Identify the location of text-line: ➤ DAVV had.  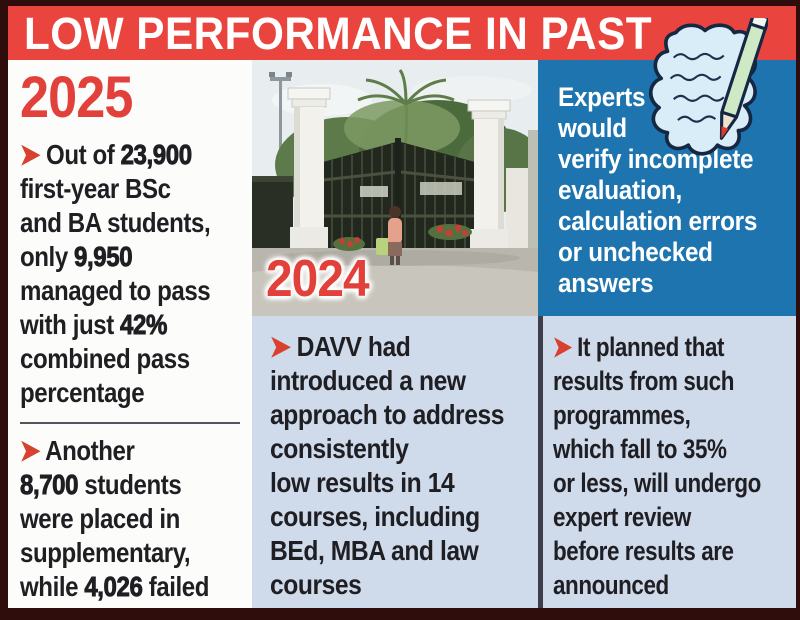
(404, 347).